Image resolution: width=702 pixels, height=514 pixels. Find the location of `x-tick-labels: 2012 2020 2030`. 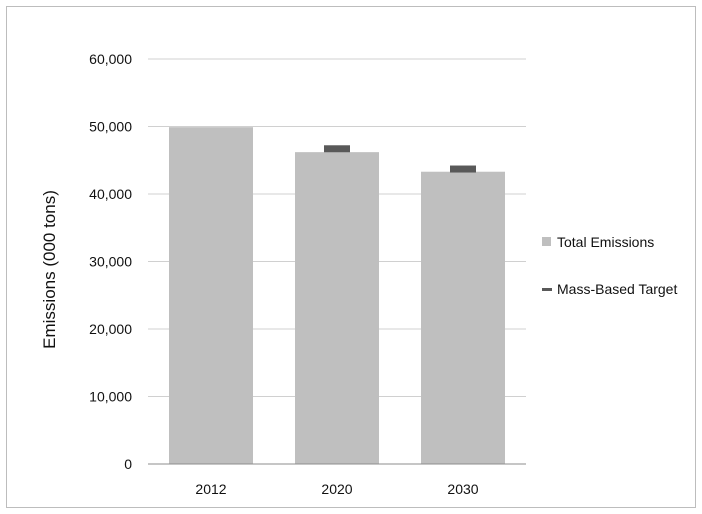

x-tick-labels: 2012 2020 2030 is located at coordinates (336, 489).